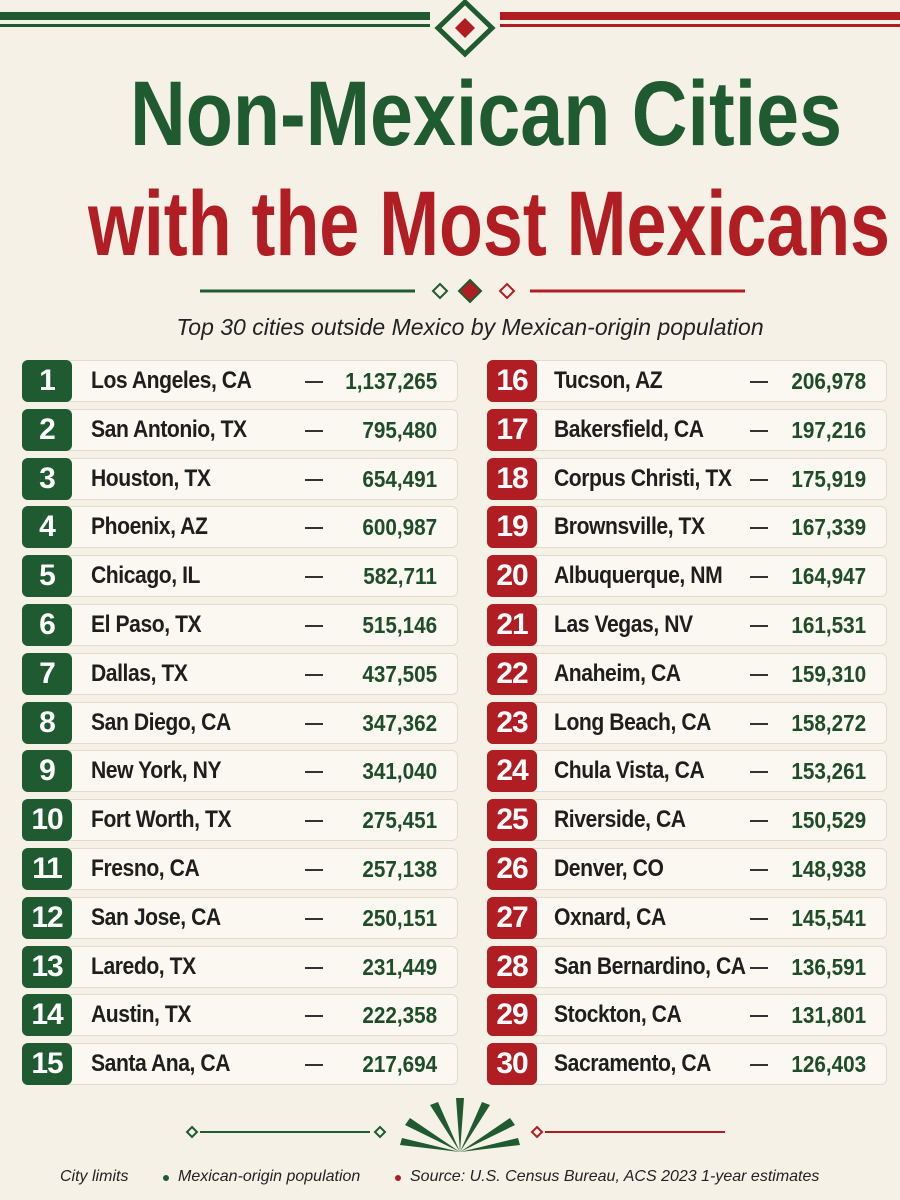 The image size is (900, 1200). I want to click on ranking-row: 8 San Diego, CA 347,362, so click(240, 722).